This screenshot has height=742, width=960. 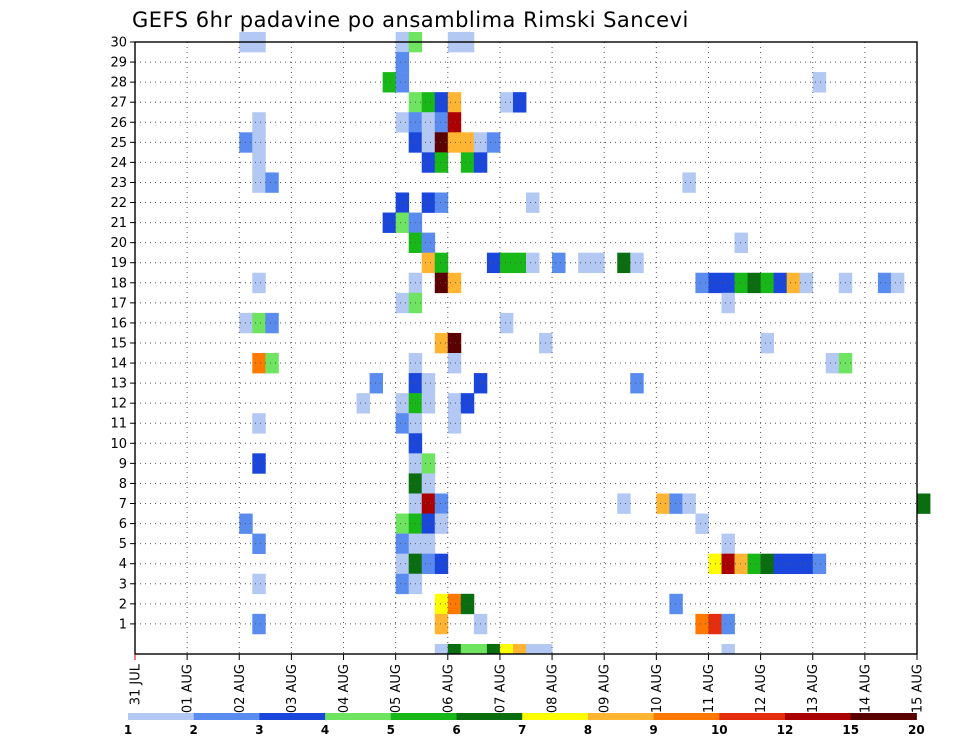 What do you see at coordinates (118, 364) in the screenshot?
I see `y-tick-label: 14` at bounding box center [118, 364].